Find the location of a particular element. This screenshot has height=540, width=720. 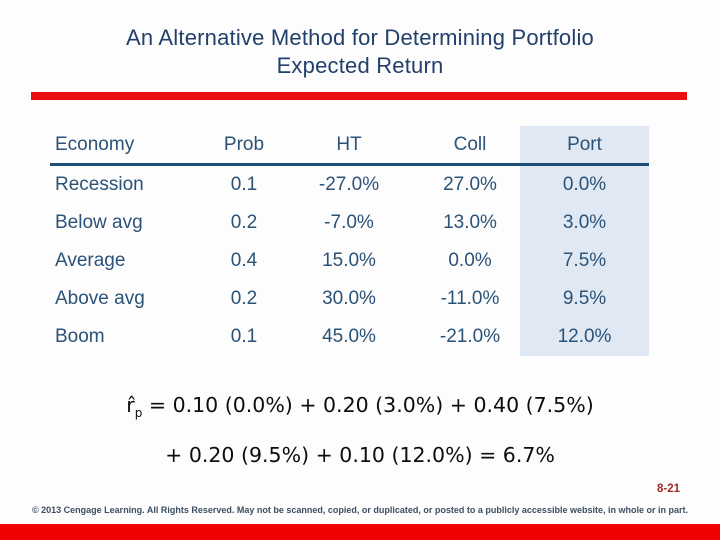

cell-economy: Average is located at coordinates (90, 260).